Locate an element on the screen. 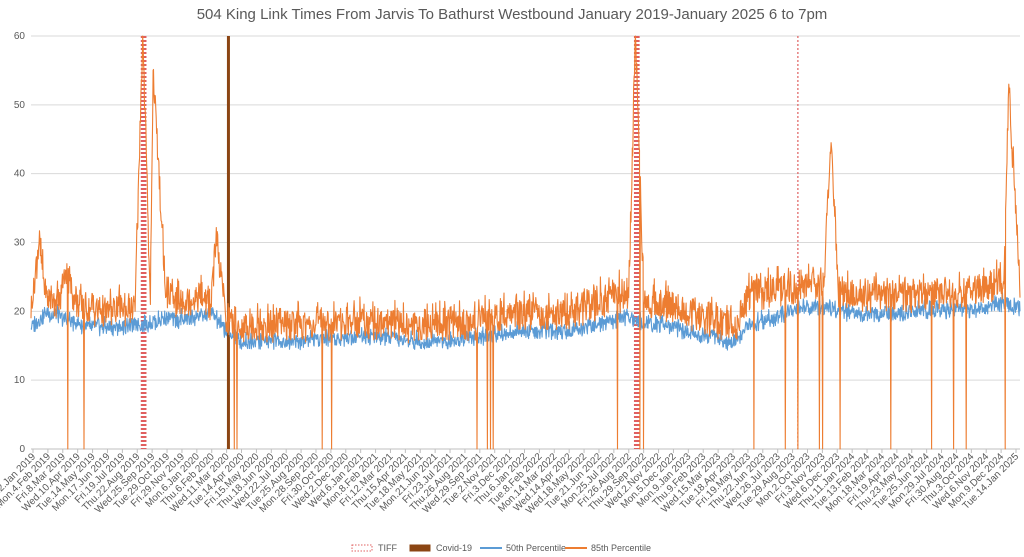 This screenshot has width=1024, height=557. y-tick-label-40: 40 is located at coordinates (20, 174).